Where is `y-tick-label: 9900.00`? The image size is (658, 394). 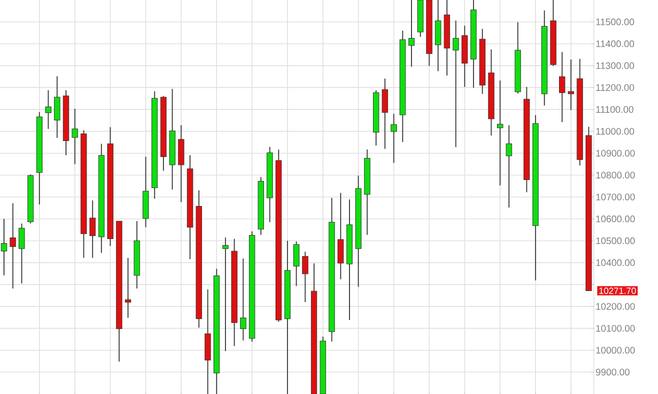 y-tick-label: 9900.00 is located at coordinates (613, 372).